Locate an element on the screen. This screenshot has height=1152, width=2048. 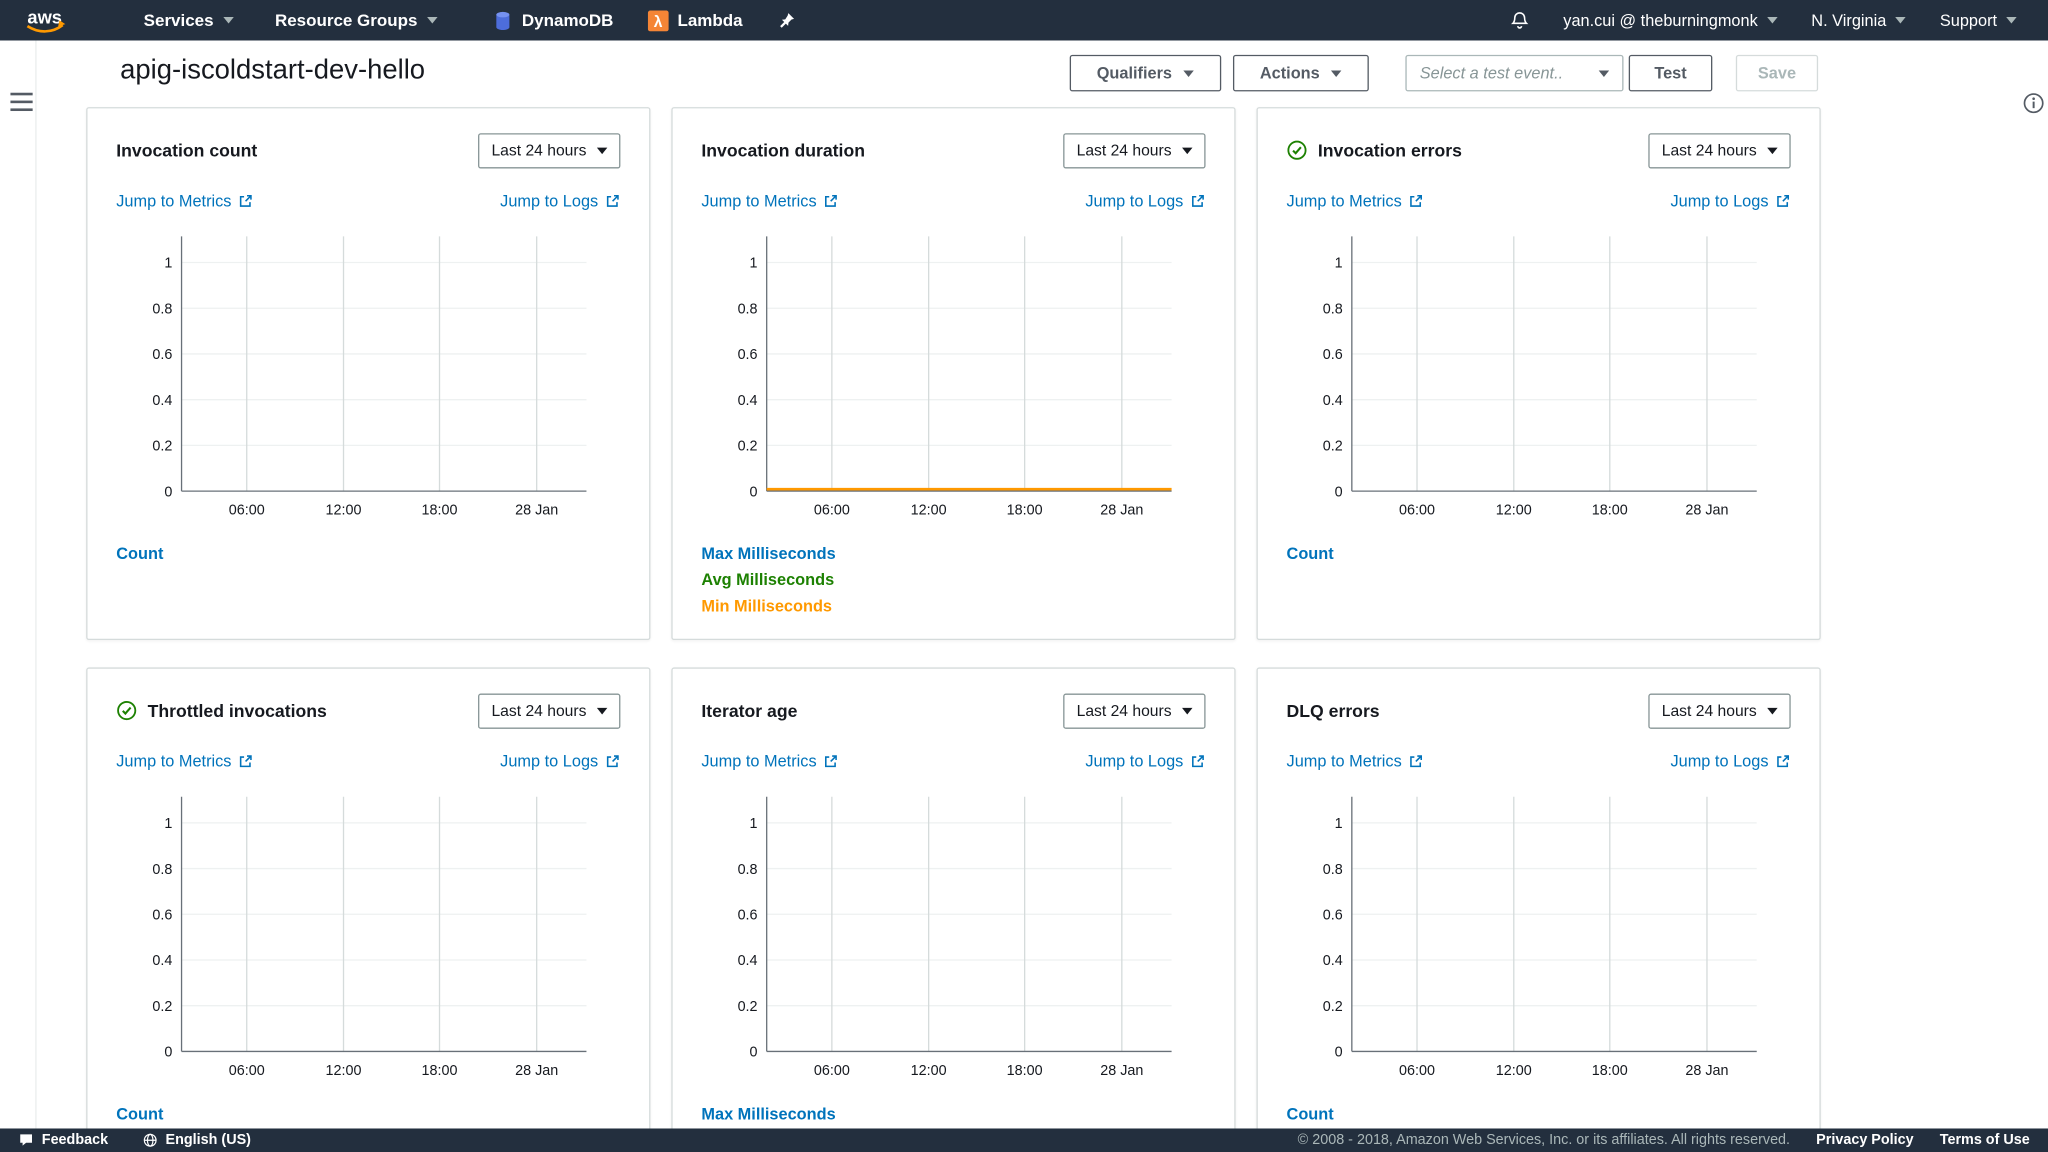
pin-icon is located at coordinates (786, 20).